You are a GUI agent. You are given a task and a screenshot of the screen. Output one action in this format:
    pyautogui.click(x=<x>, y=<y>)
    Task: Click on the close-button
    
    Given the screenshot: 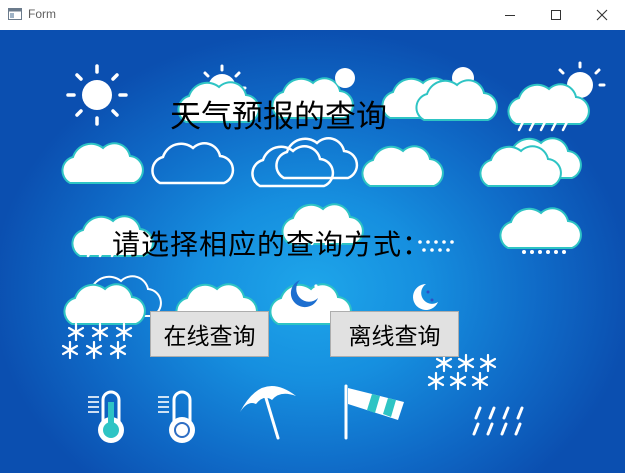 What is the action you would take?
    pyautogui.click(x=602, y=15)
    